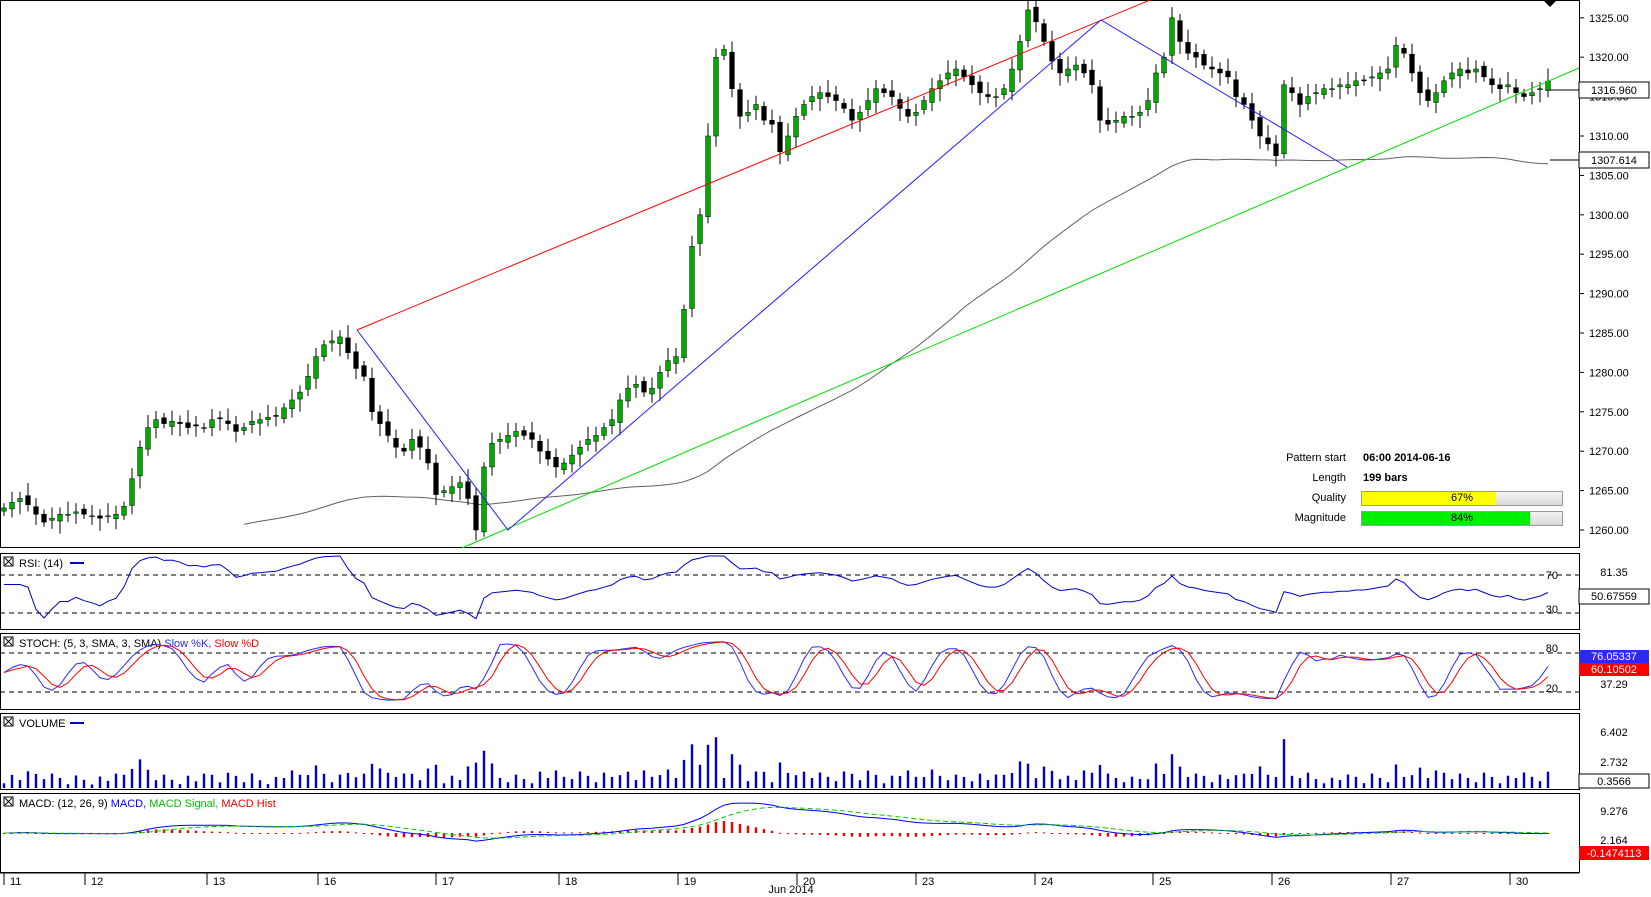 The height and width of the screenshot is (897, 1651). What do you see at coordinates (1446, 518) in the screenshot?
I see `magnitude-bar-fill` at bounding box center [1446, 518].